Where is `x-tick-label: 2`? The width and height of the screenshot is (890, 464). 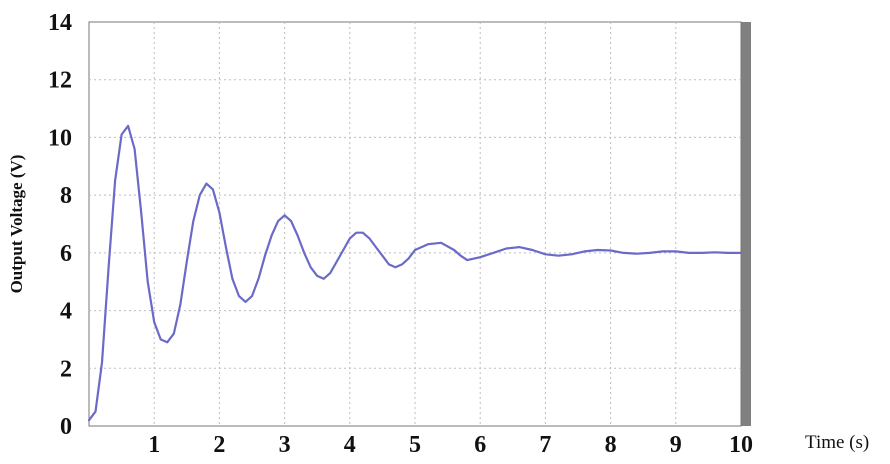
x-tick-label: 2 is located at coordinates (219, 445).